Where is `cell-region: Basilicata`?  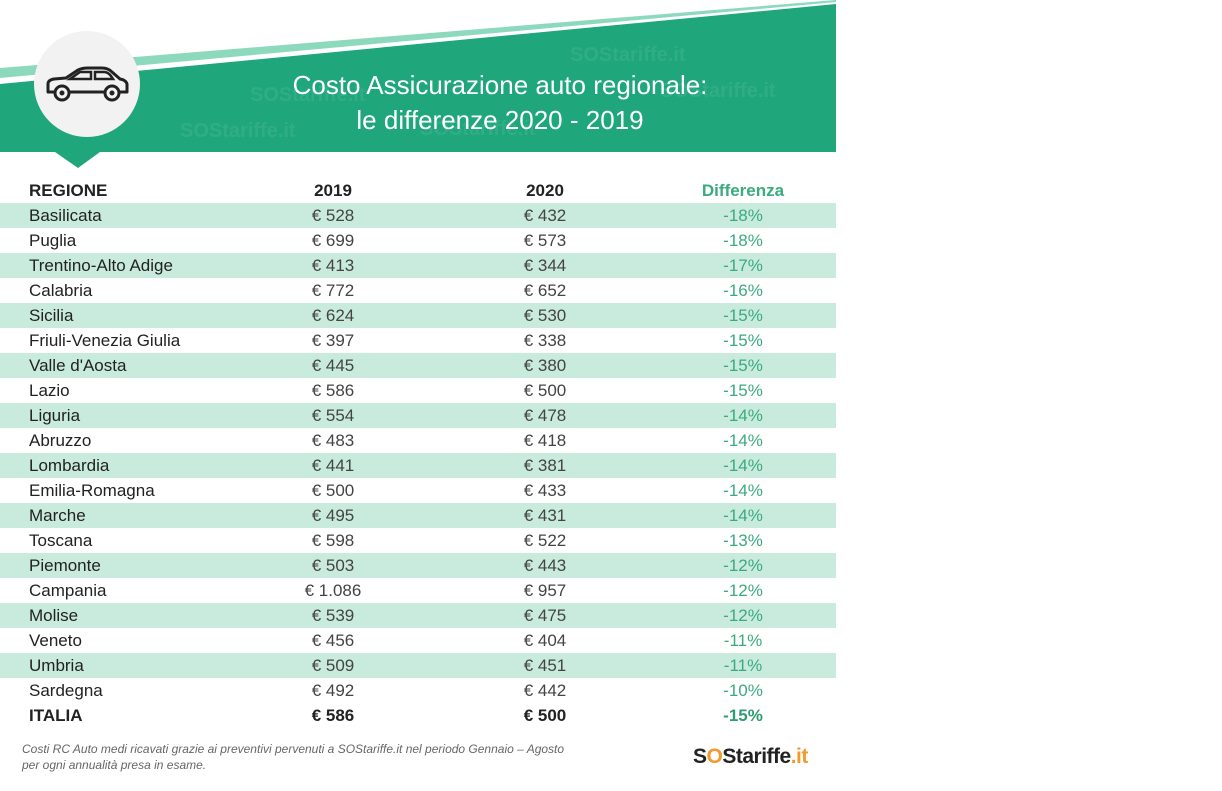
cell-region: Basilicata is located at coordinates (65, 215).